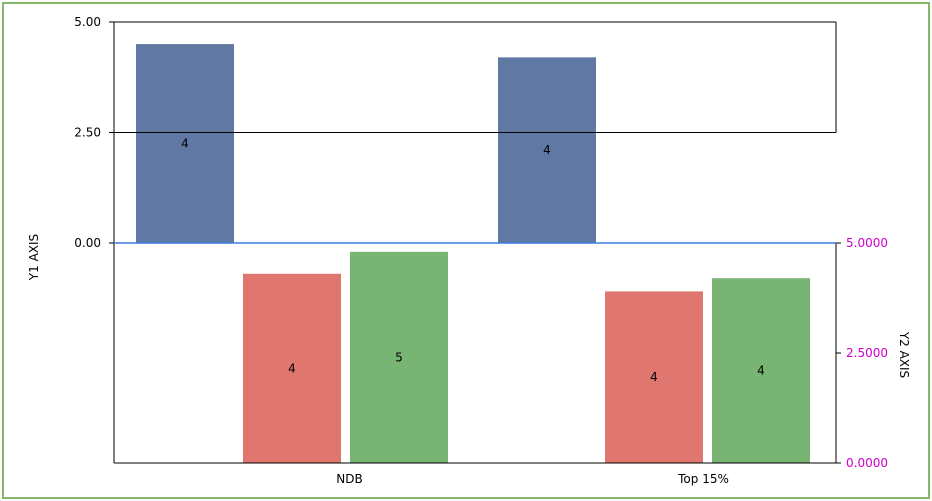 The height and width of the screenshot is (501, 932). What do you see at coordinates (867, 463) in the screenshot?
I see `y2-tick-label-2: 0.0000` at bounding box center [867, 463].